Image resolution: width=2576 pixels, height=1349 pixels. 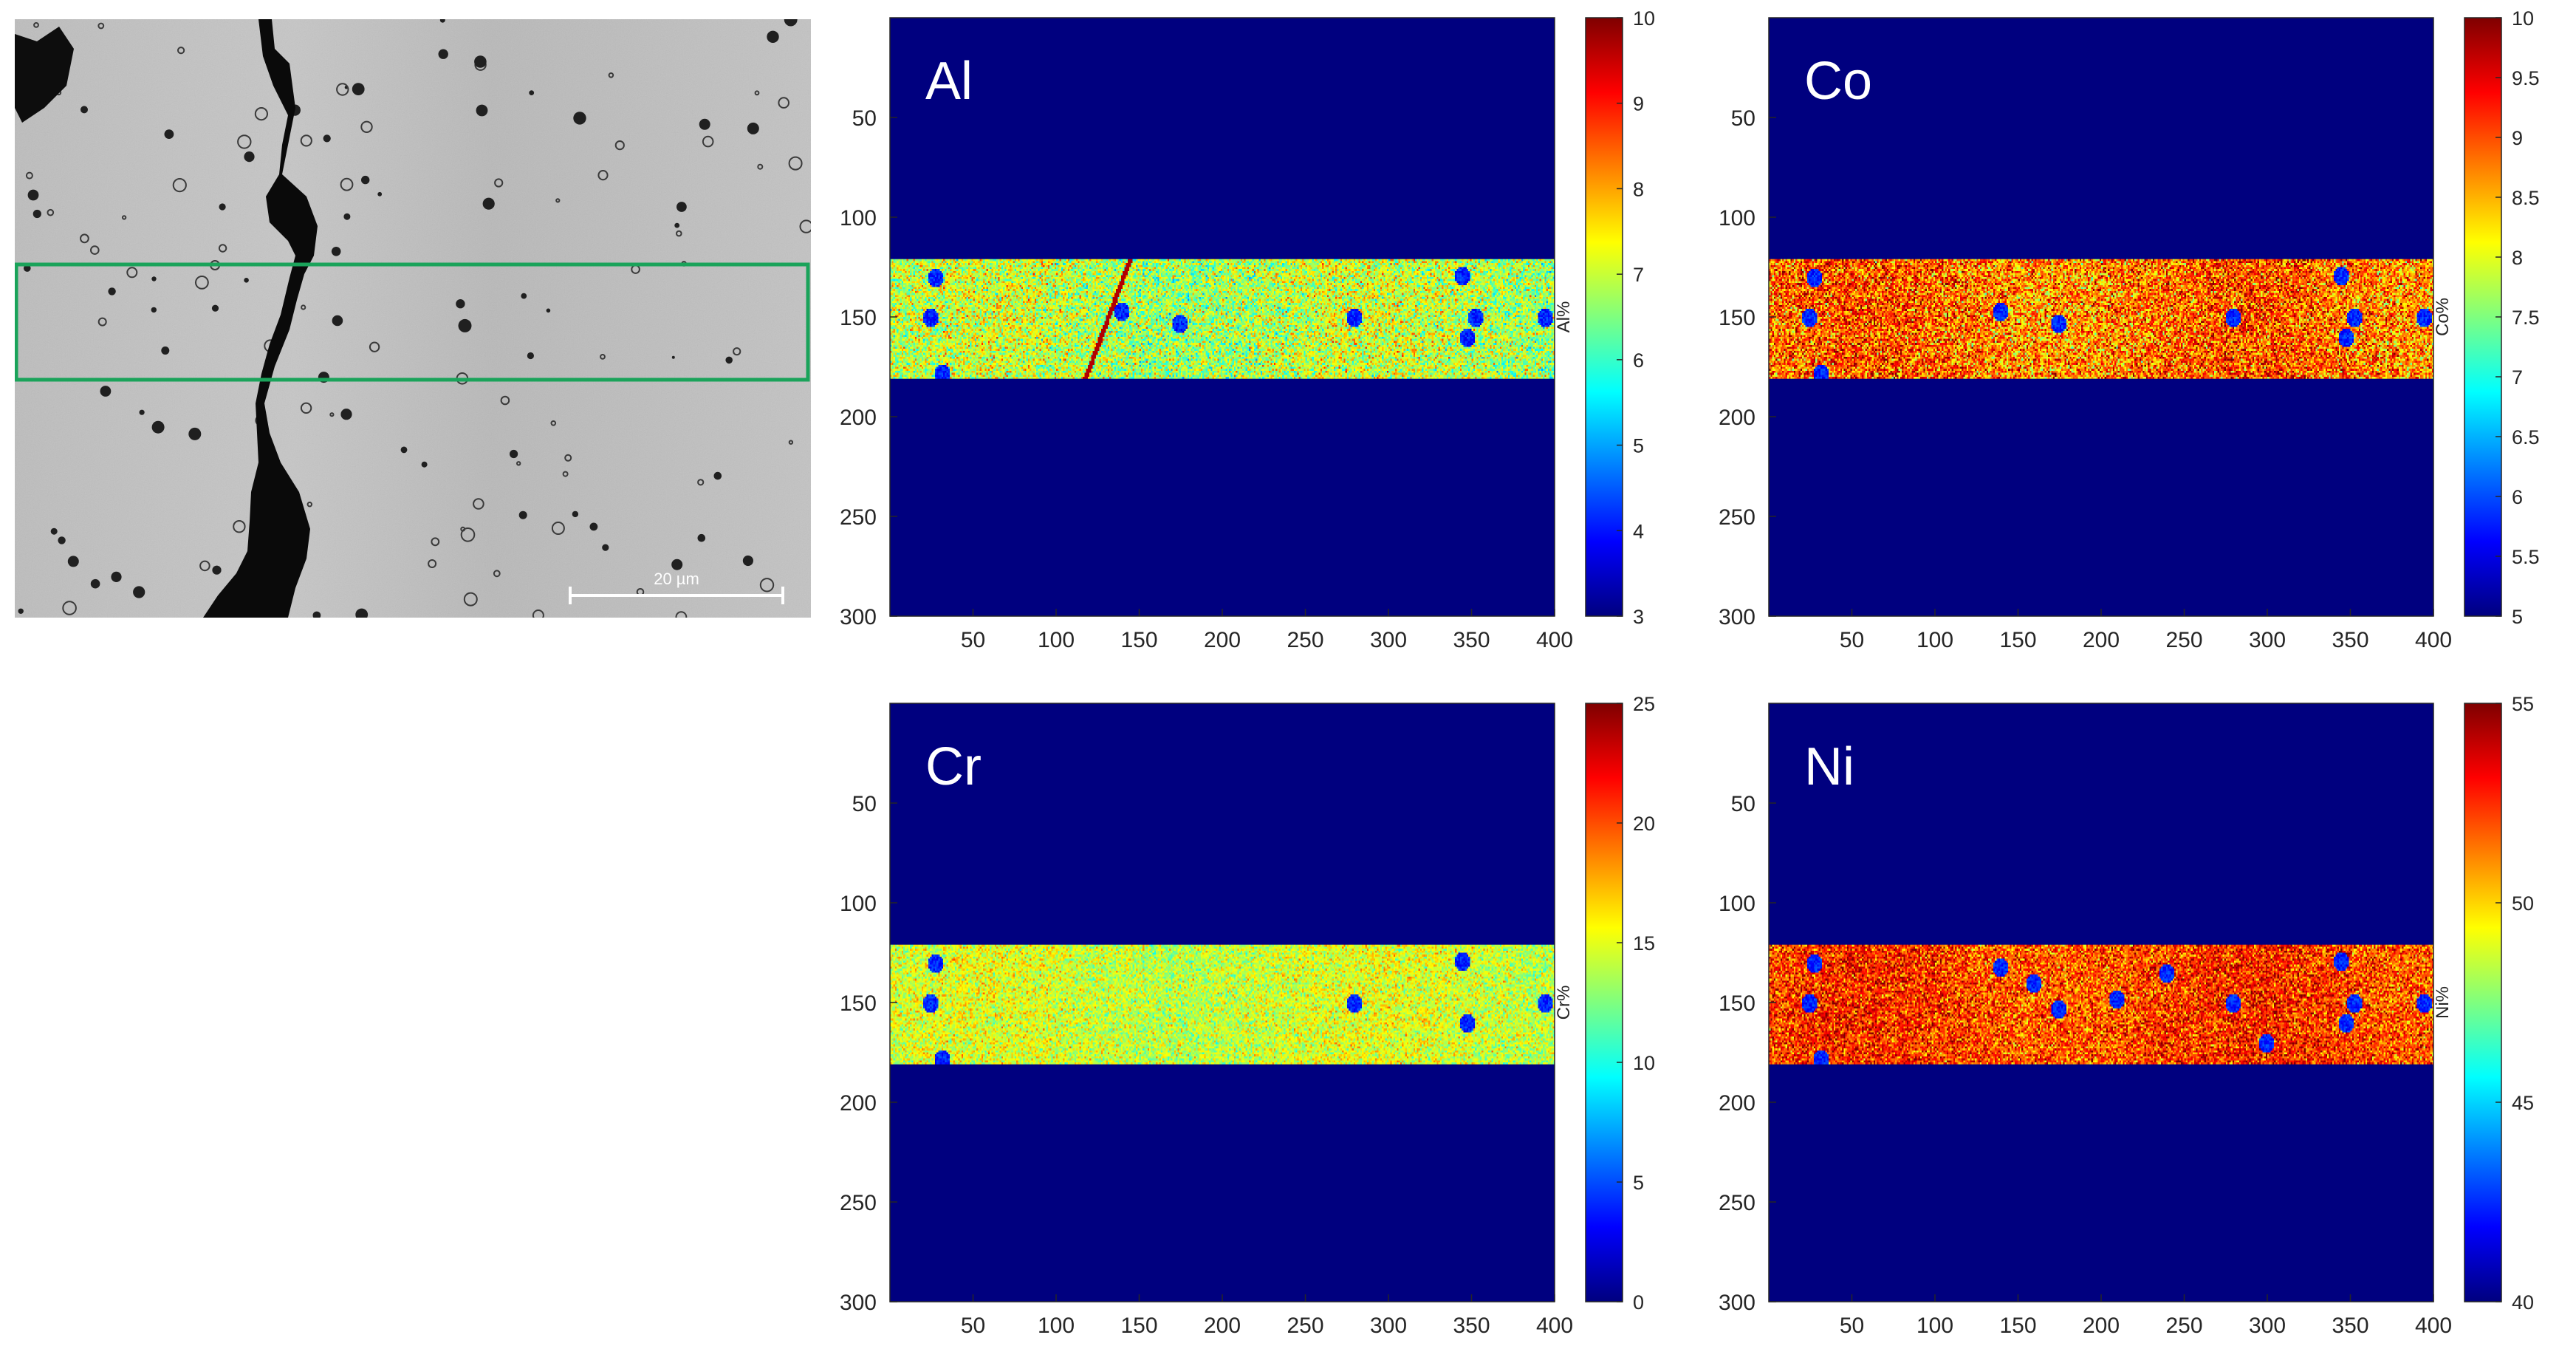 What do you see at coordinates (1388, 1326) in the screenshot?
I see `cr-xtick-label: 300` at bounding box center [1388, 1326].